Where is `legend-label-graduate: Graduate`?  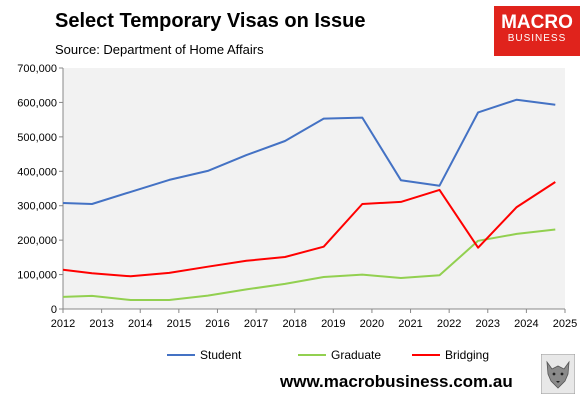 legend-label-graduate: Graduate is located at coordinates (356, 355).